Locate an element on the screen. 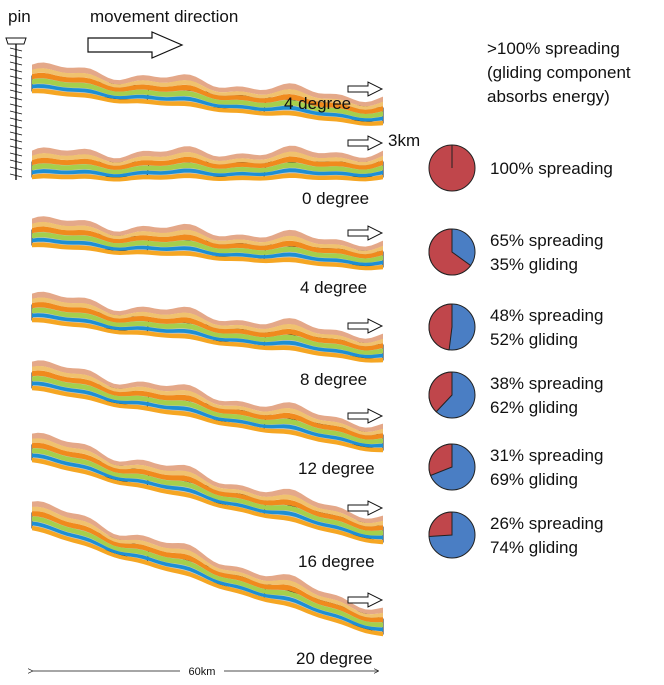  model-2: 0 degree 100% spreading is located at coordinates (322, 171).